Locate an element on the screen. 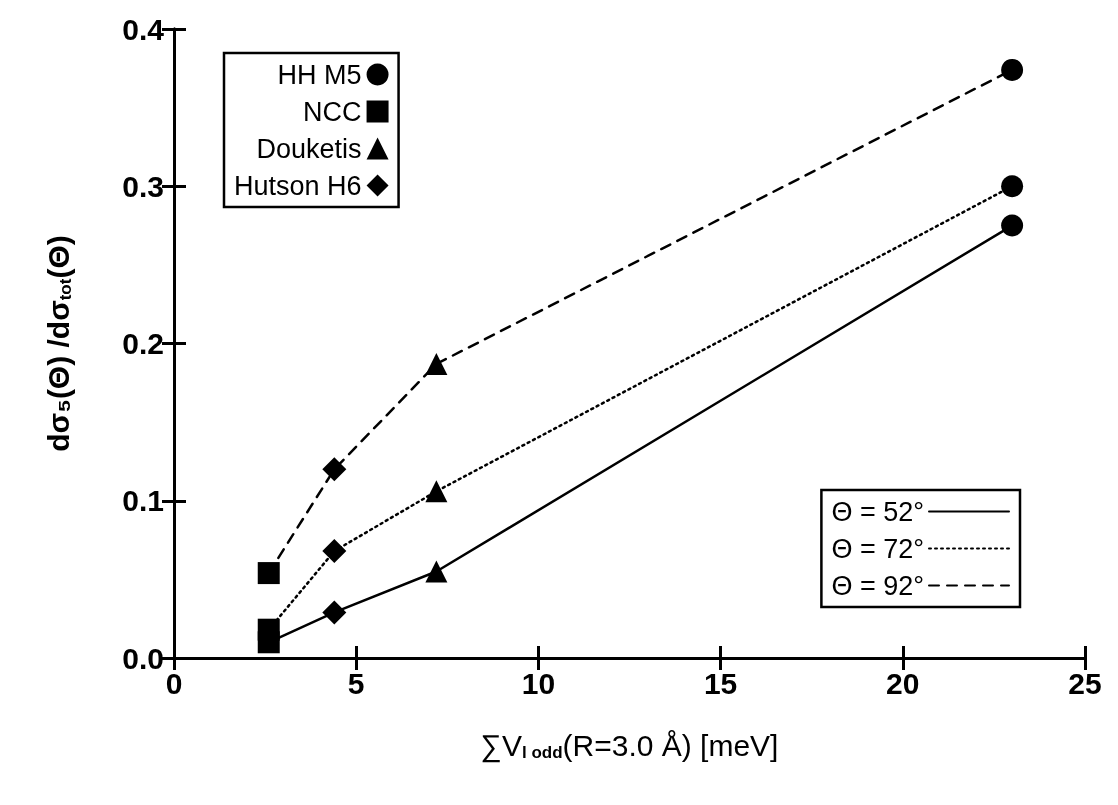 This screenshot has width=1118, height=805. x-tick-label: 20 is located at coordinates (903, 683).